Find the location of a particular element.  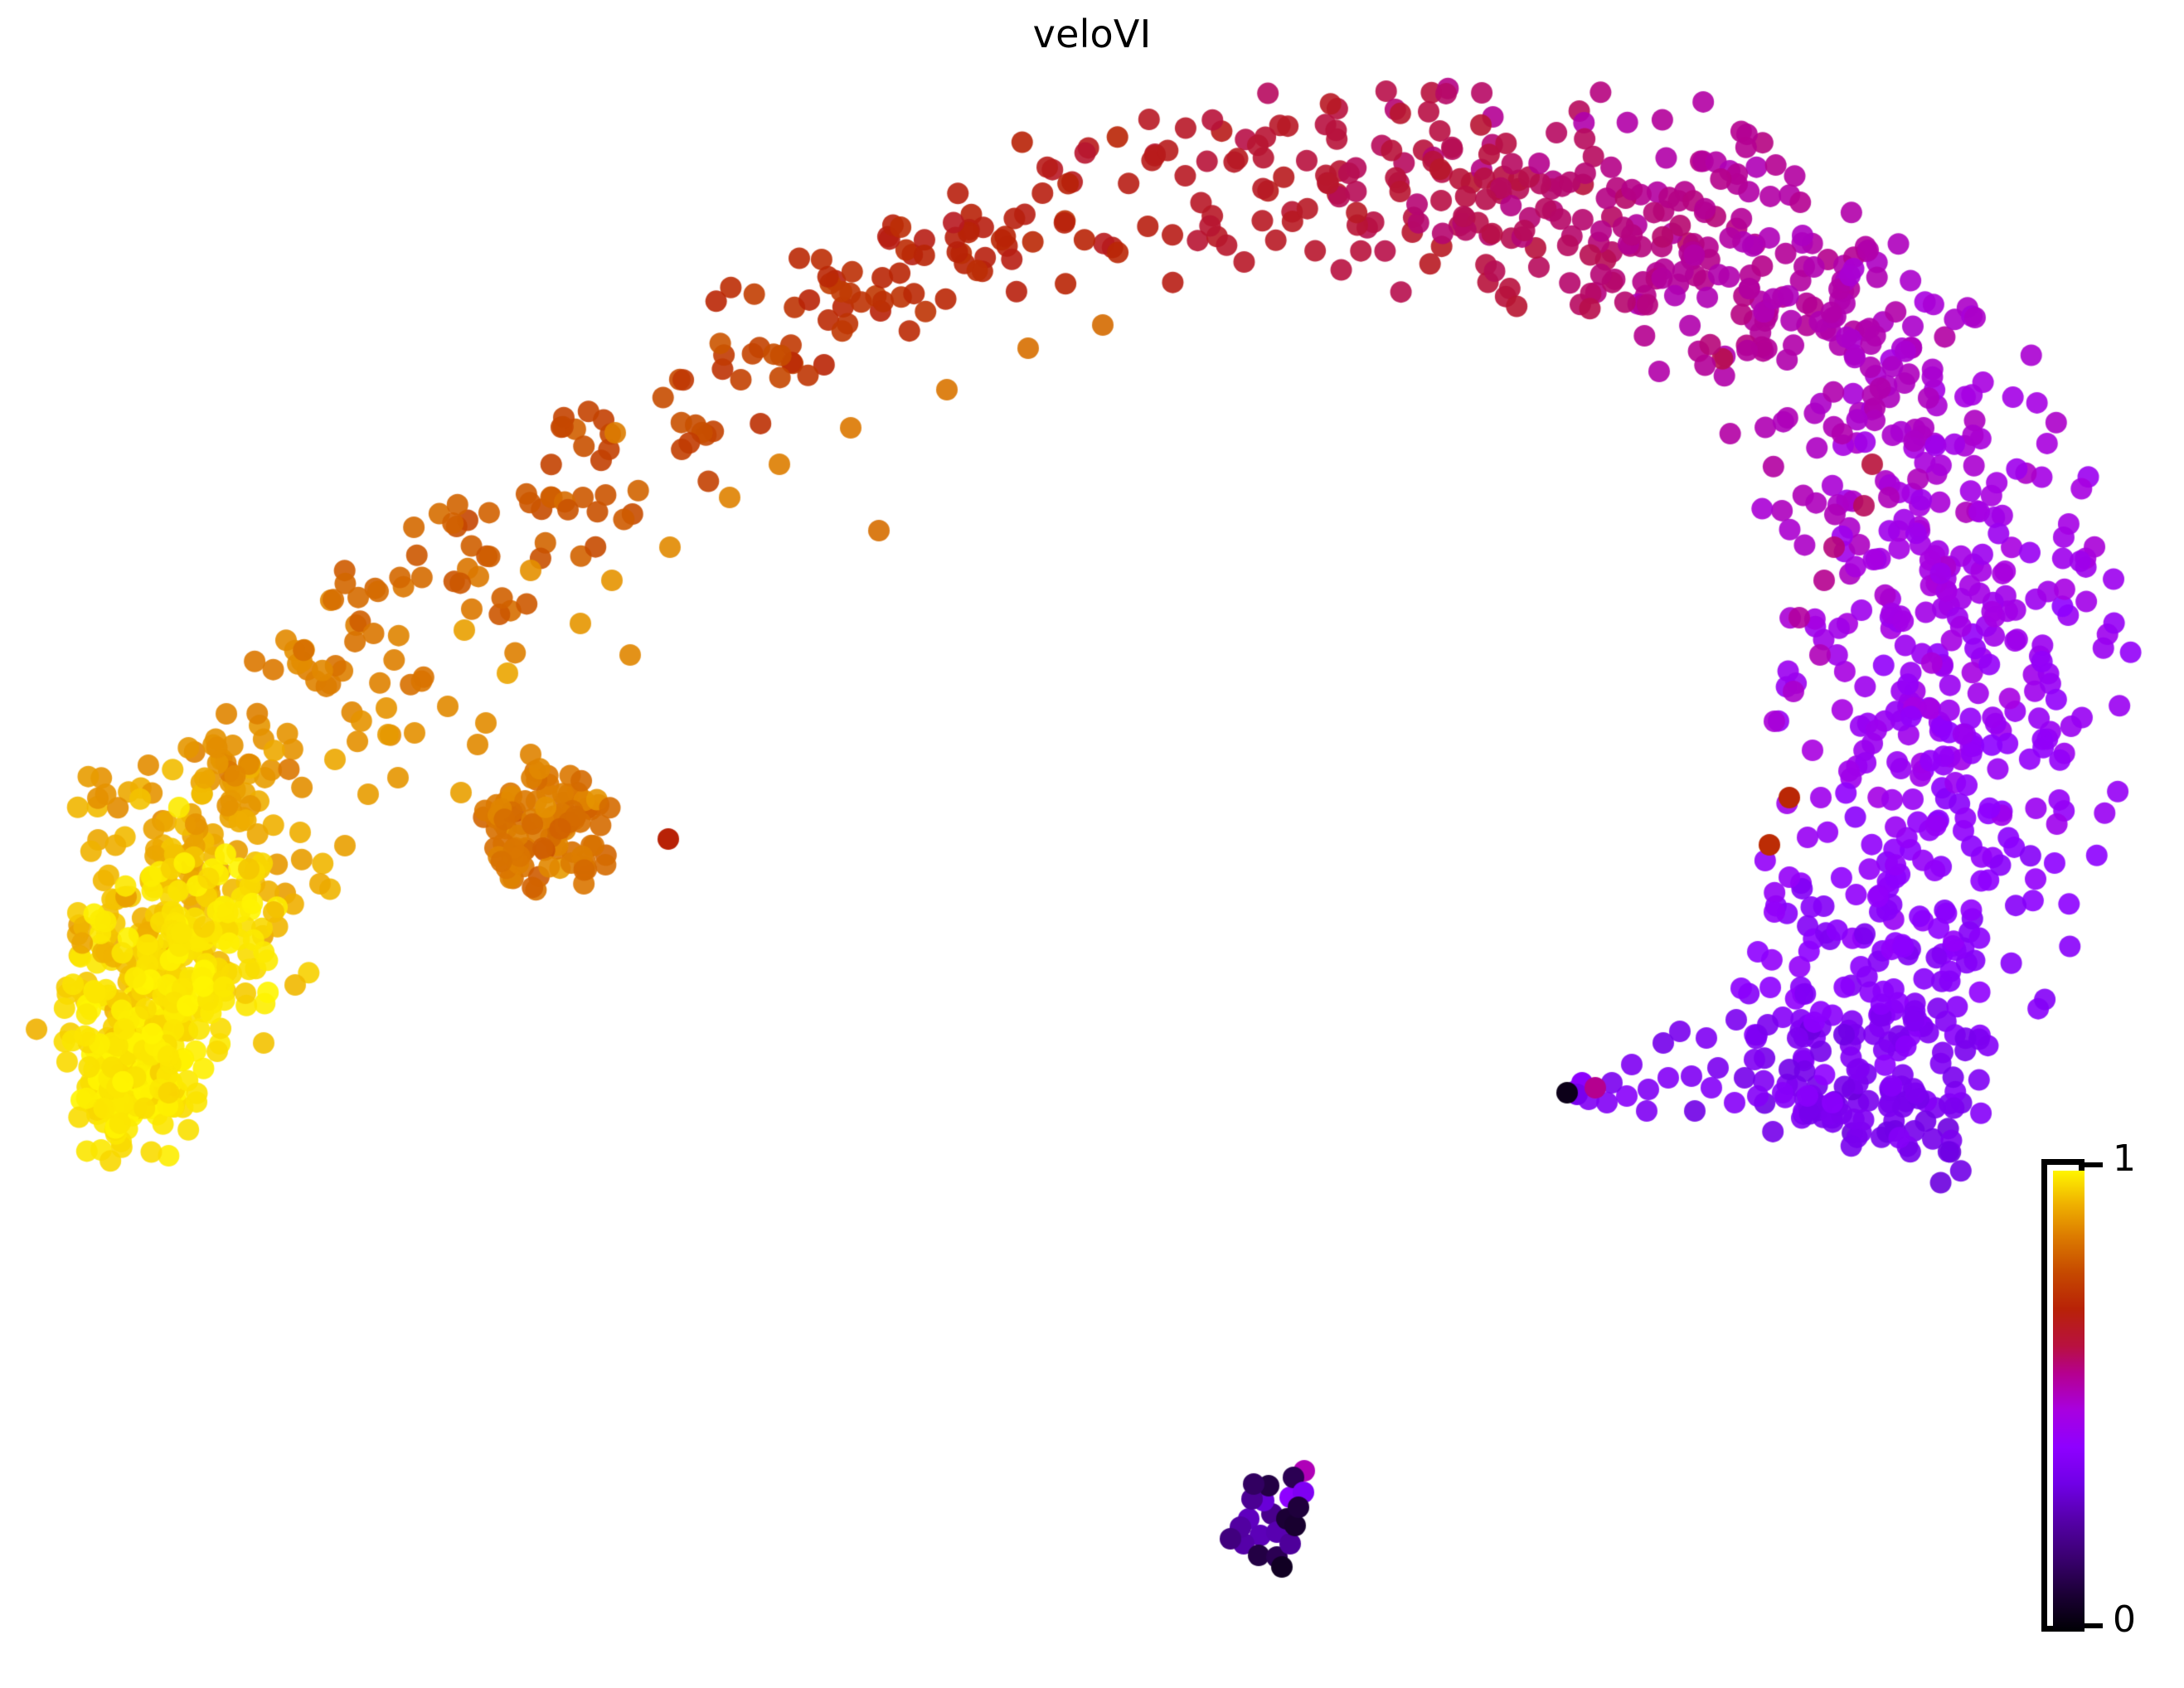

colorbar-label-min: 0 is located at coordinates (2124, 1619).